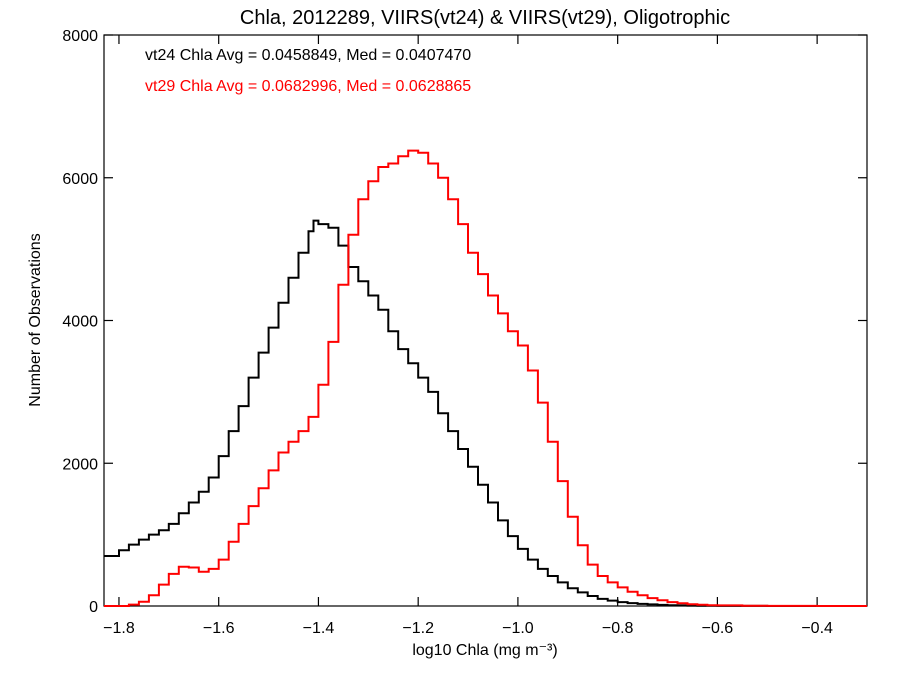 The image size is (900, 675). I want to click on x-axis-label: log10 Chla (mg m⁻³), so click(484, 650).